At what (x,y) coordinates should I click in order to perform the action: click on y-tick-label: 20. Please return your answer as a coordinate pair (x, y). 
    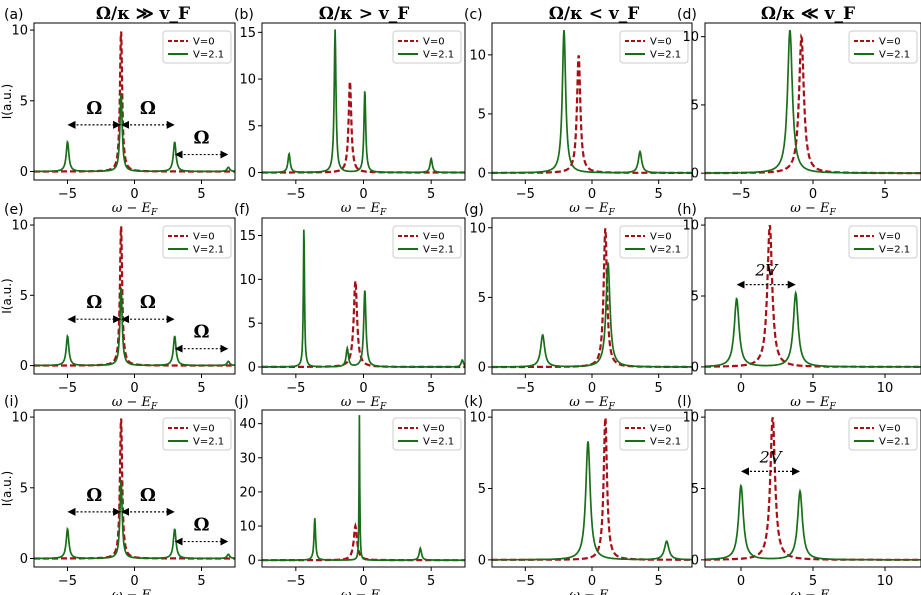
    Looking at the image, I should click on (247, 492).